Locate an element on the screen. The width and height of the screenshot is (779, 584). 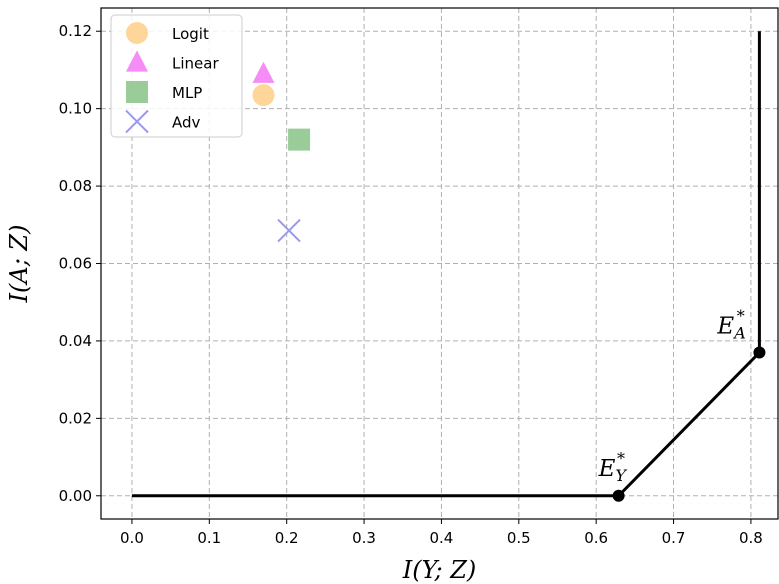
legend-marker-adv-stroke is located at coordinates (137, 121).